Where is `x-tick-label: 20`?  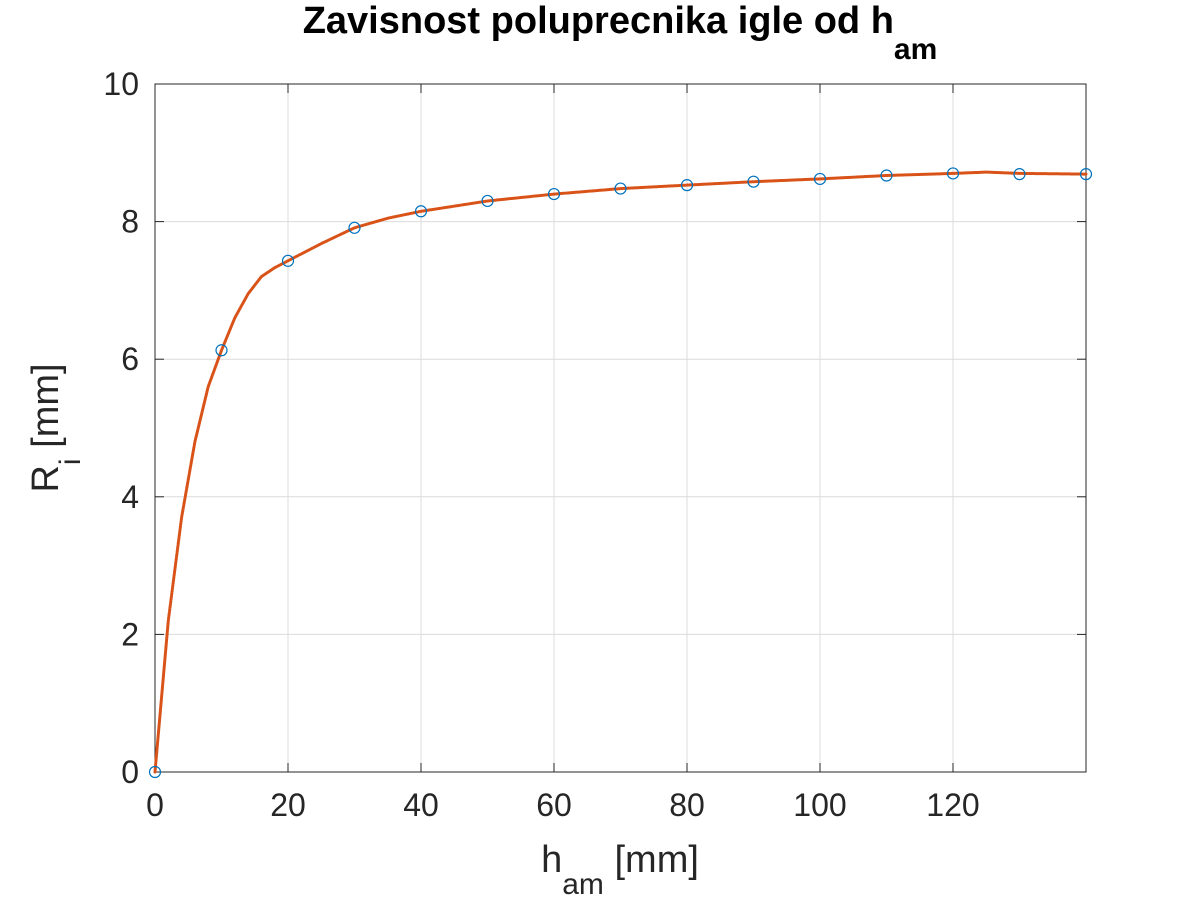
x-tick-label: 20 is located at coordinates (288, 805).